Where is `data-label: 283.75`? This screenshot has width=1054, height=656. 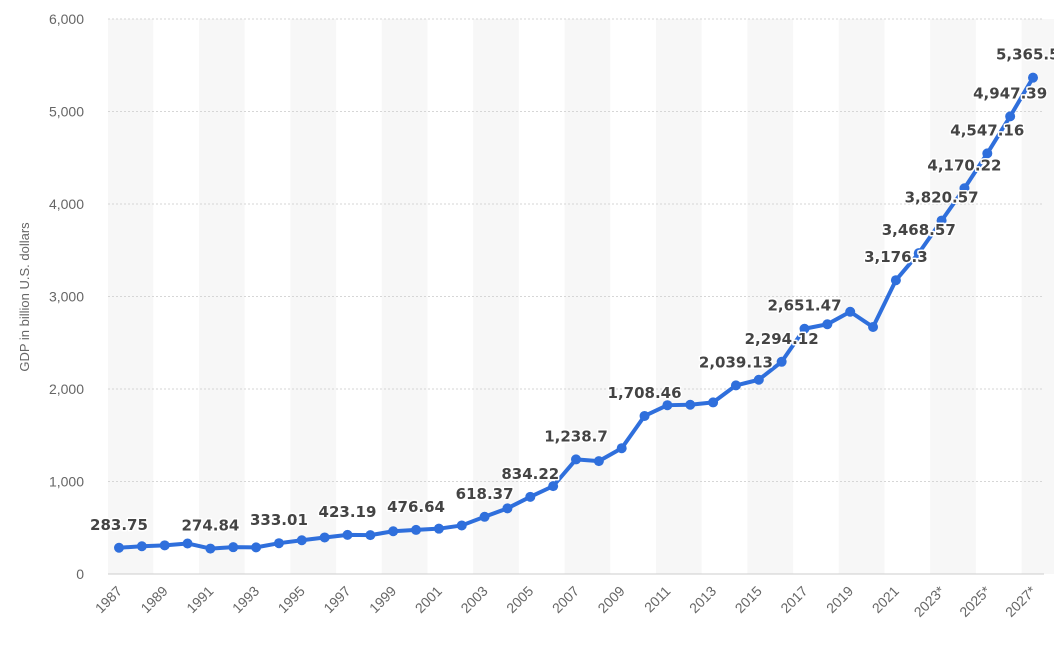
data-label: 283.75 is located at coordinates (119, 525).